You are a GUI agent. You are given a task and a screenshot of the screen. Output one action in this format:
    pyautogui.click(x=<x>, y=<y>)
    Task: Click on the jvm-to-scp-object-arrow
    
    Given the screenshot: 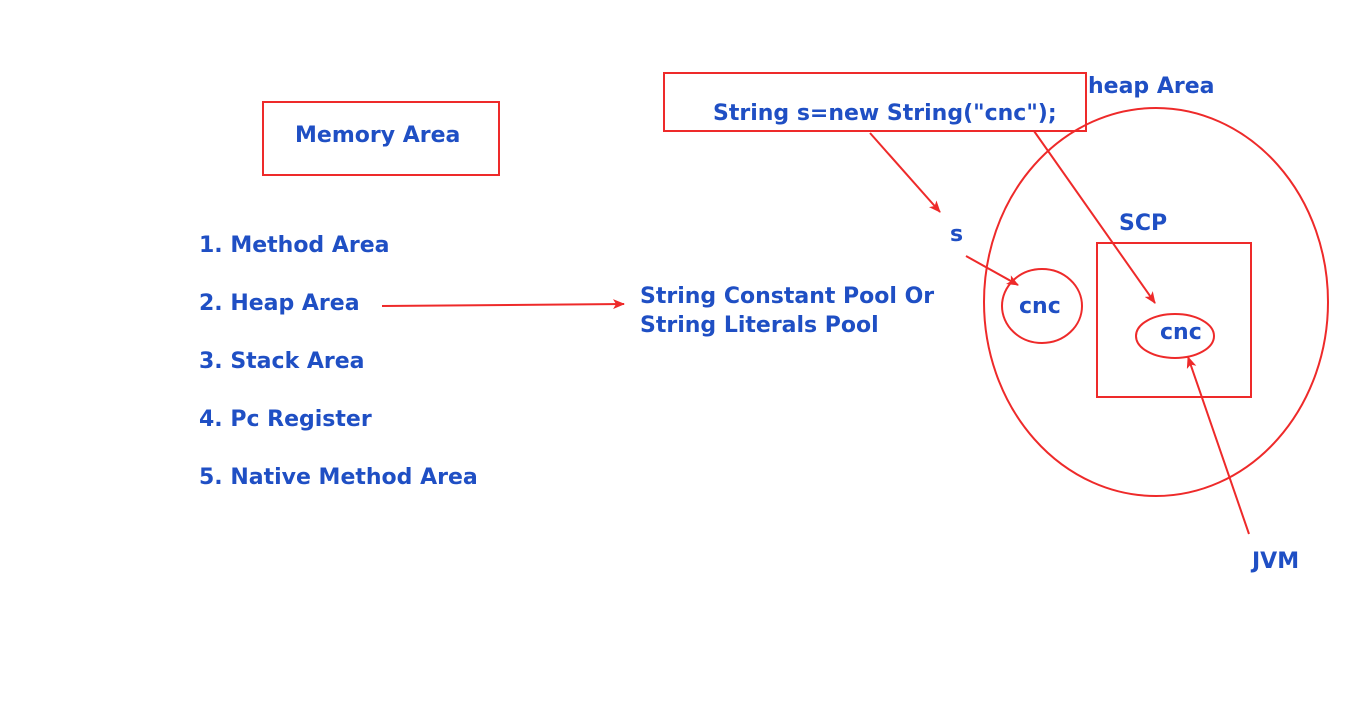 What is the action you would take?
    pyautogui.click(x=1218, y=445)
    